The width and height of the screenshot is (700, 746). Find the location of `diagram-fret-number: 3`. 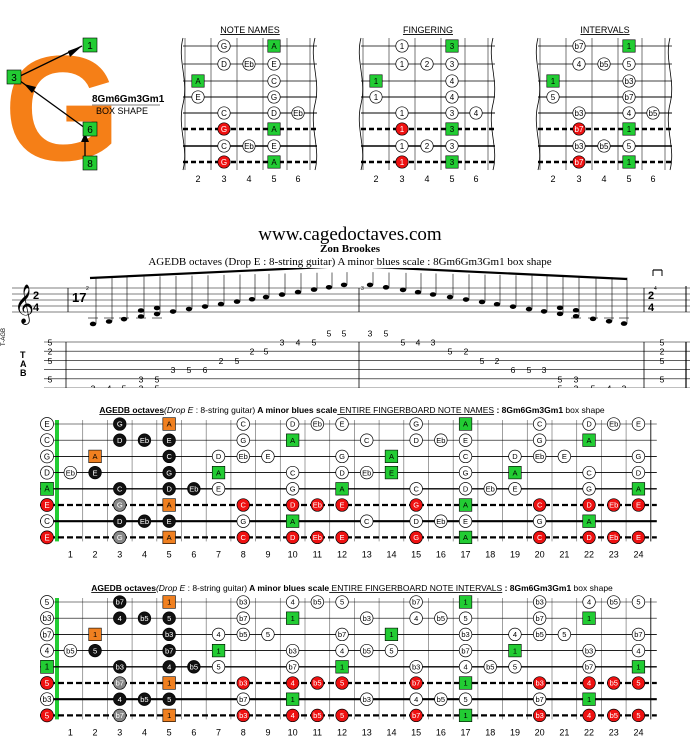

diagram-fret-number: 3 is located at coordinates (578, 179).